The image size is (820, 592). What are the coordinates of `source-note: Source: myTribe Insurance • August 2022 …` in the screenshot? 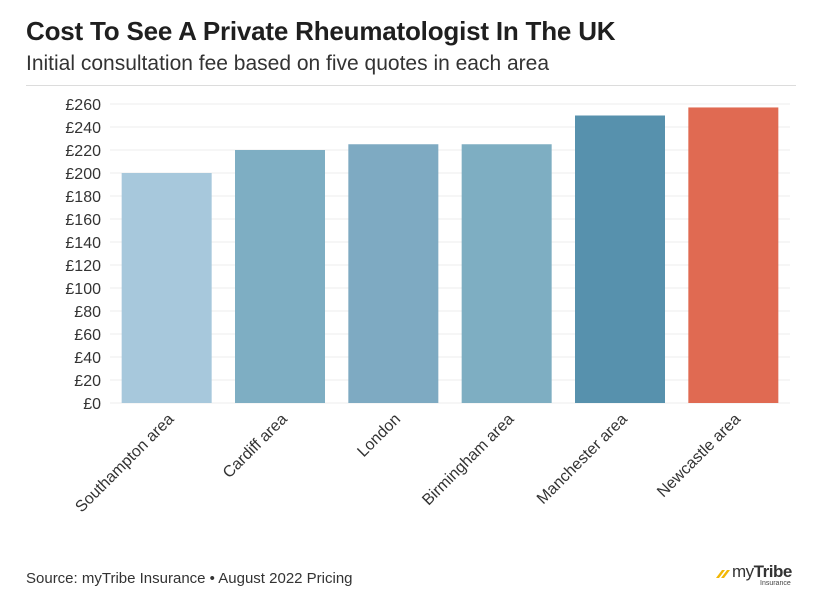 It's located at (189, 578).